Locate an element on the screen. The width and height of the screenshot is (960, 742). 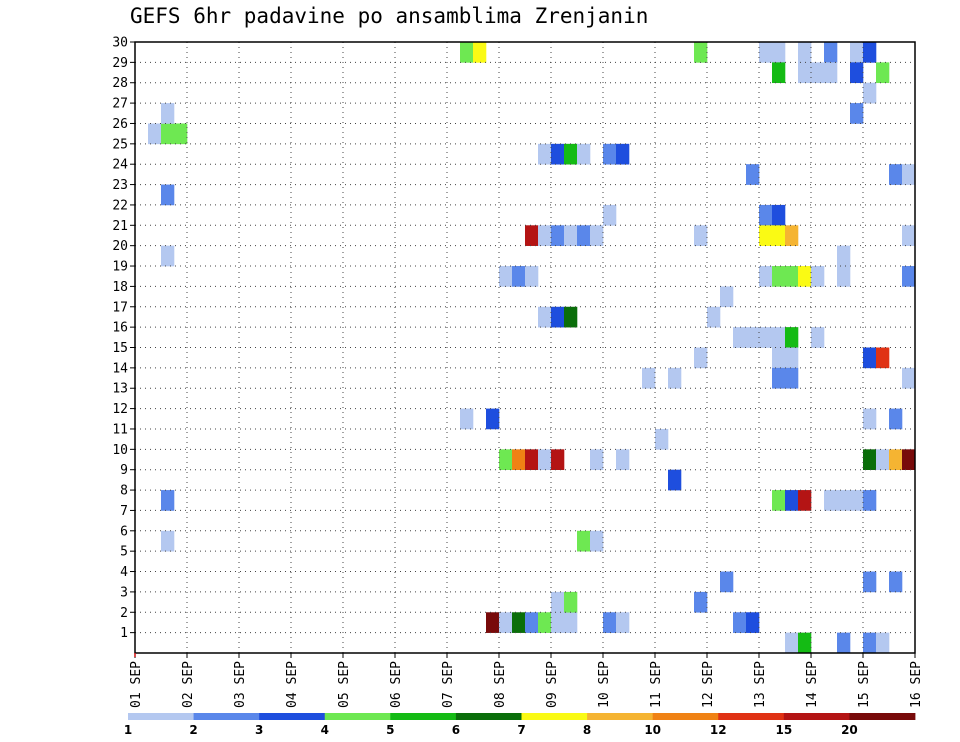
y-tick-label: 2 is located at coordinates (124, 613).